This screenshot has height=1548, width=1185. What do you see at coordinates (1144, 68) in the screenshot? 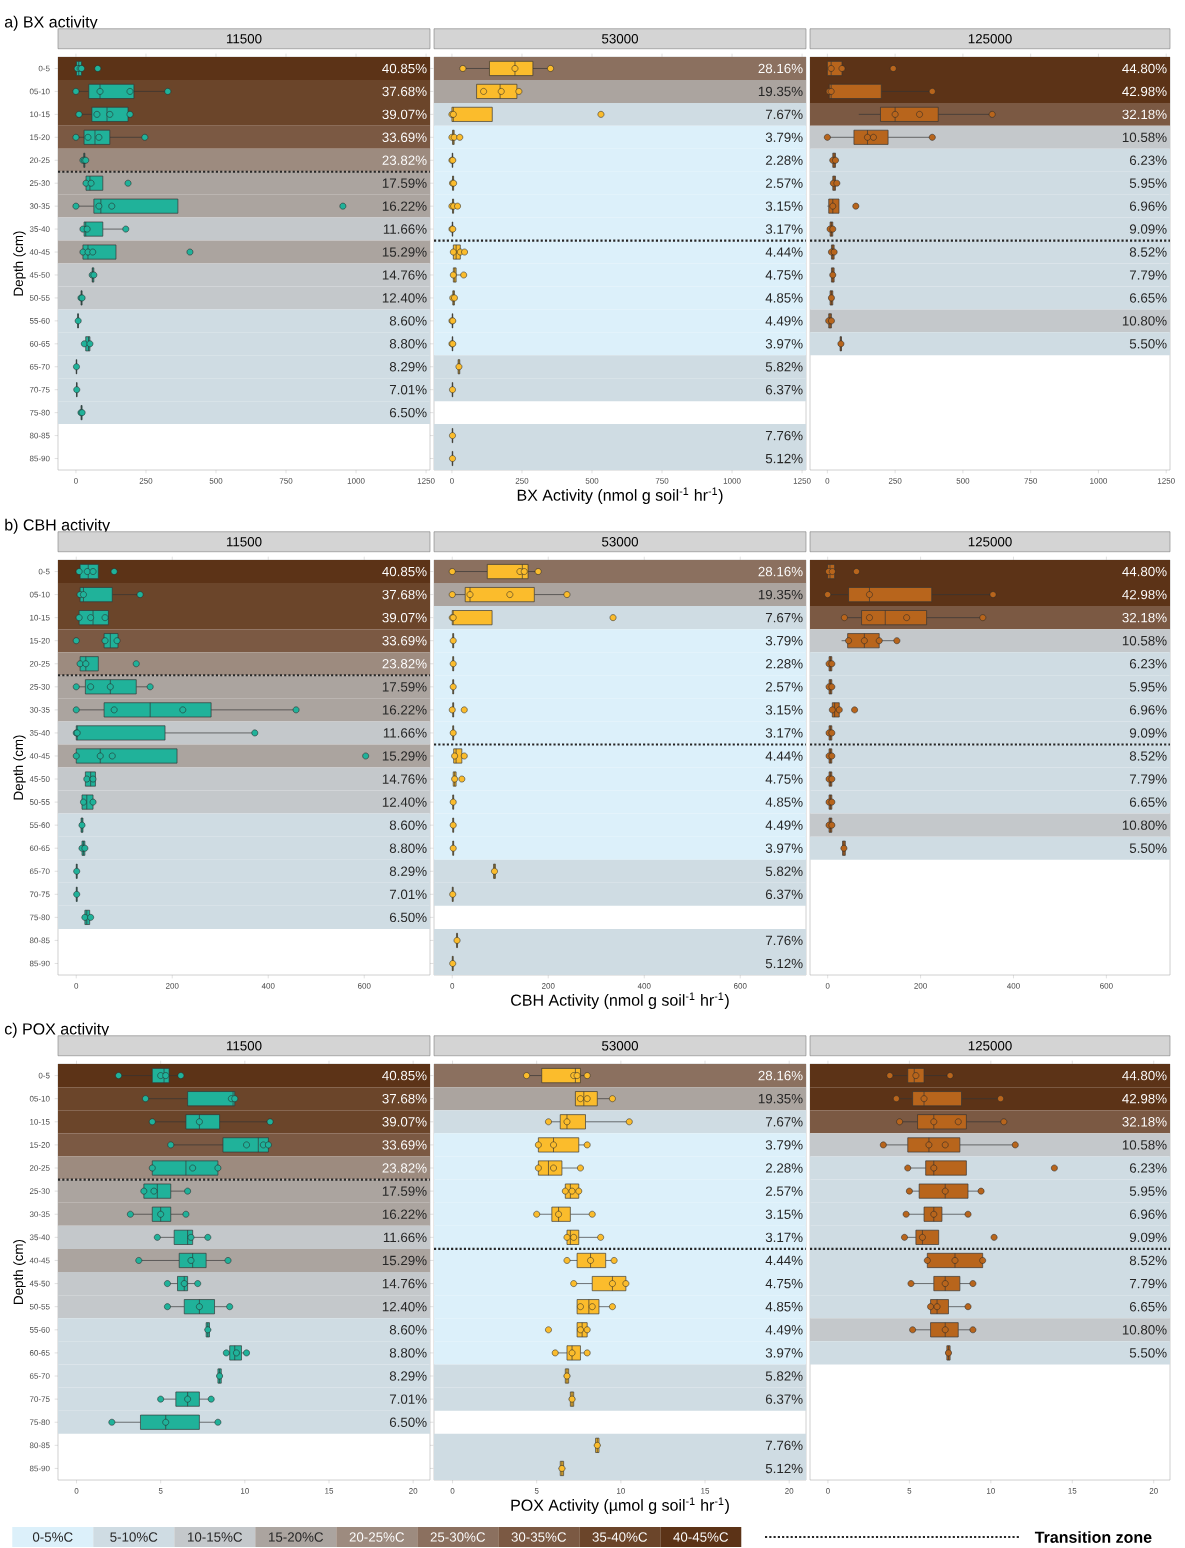
I see `band-label: 44.80%` at bounding box center [1144, 68].